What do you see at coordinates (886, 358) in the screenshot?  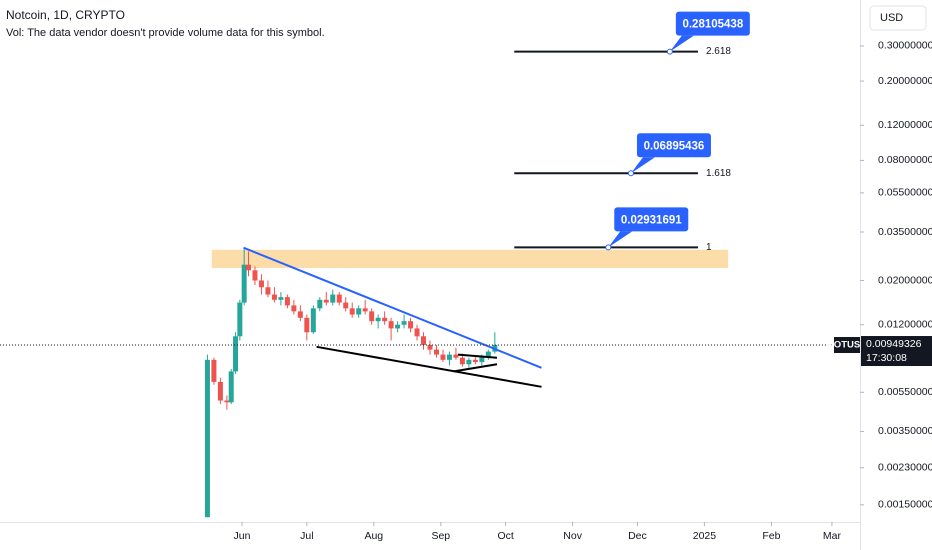 I see `countdown-label: 17:30:08` at bounding box center [886, 358].